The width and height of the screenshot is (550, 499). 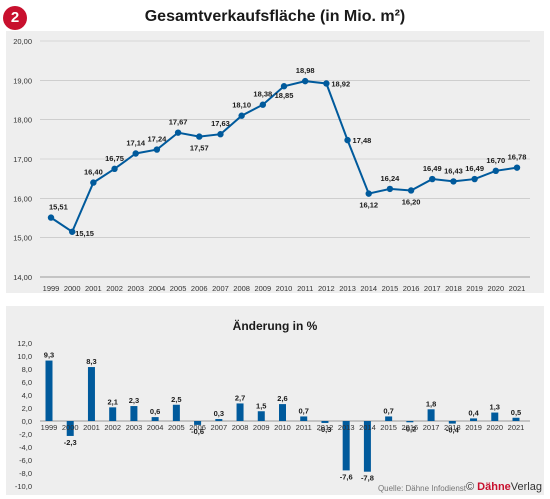 What do you see at coordinates (22, 41) in the screenshot?
I see `line-y-tick-label: 20,00` at bounding box center [22, 41].